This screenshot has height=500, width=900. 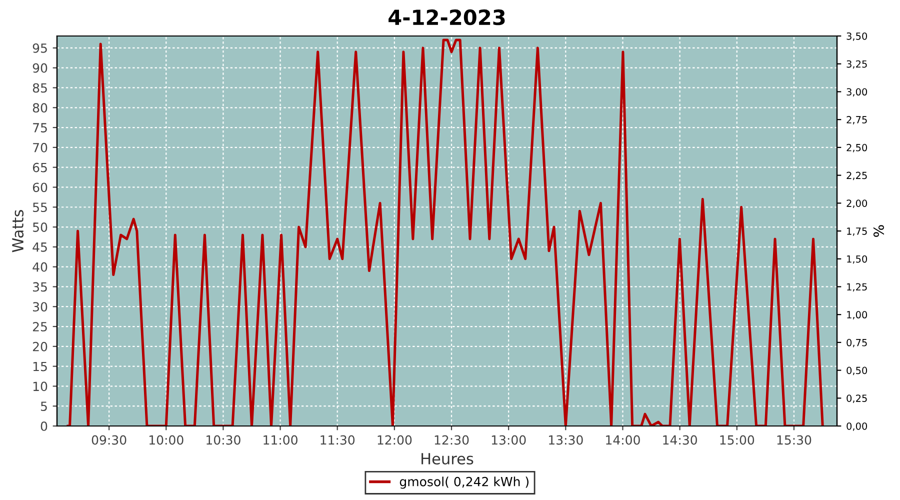 What do you see at coordinates (40, 307) in the screenshot?
I see `y-tick-label: 30` at bounding box center [40, 307].